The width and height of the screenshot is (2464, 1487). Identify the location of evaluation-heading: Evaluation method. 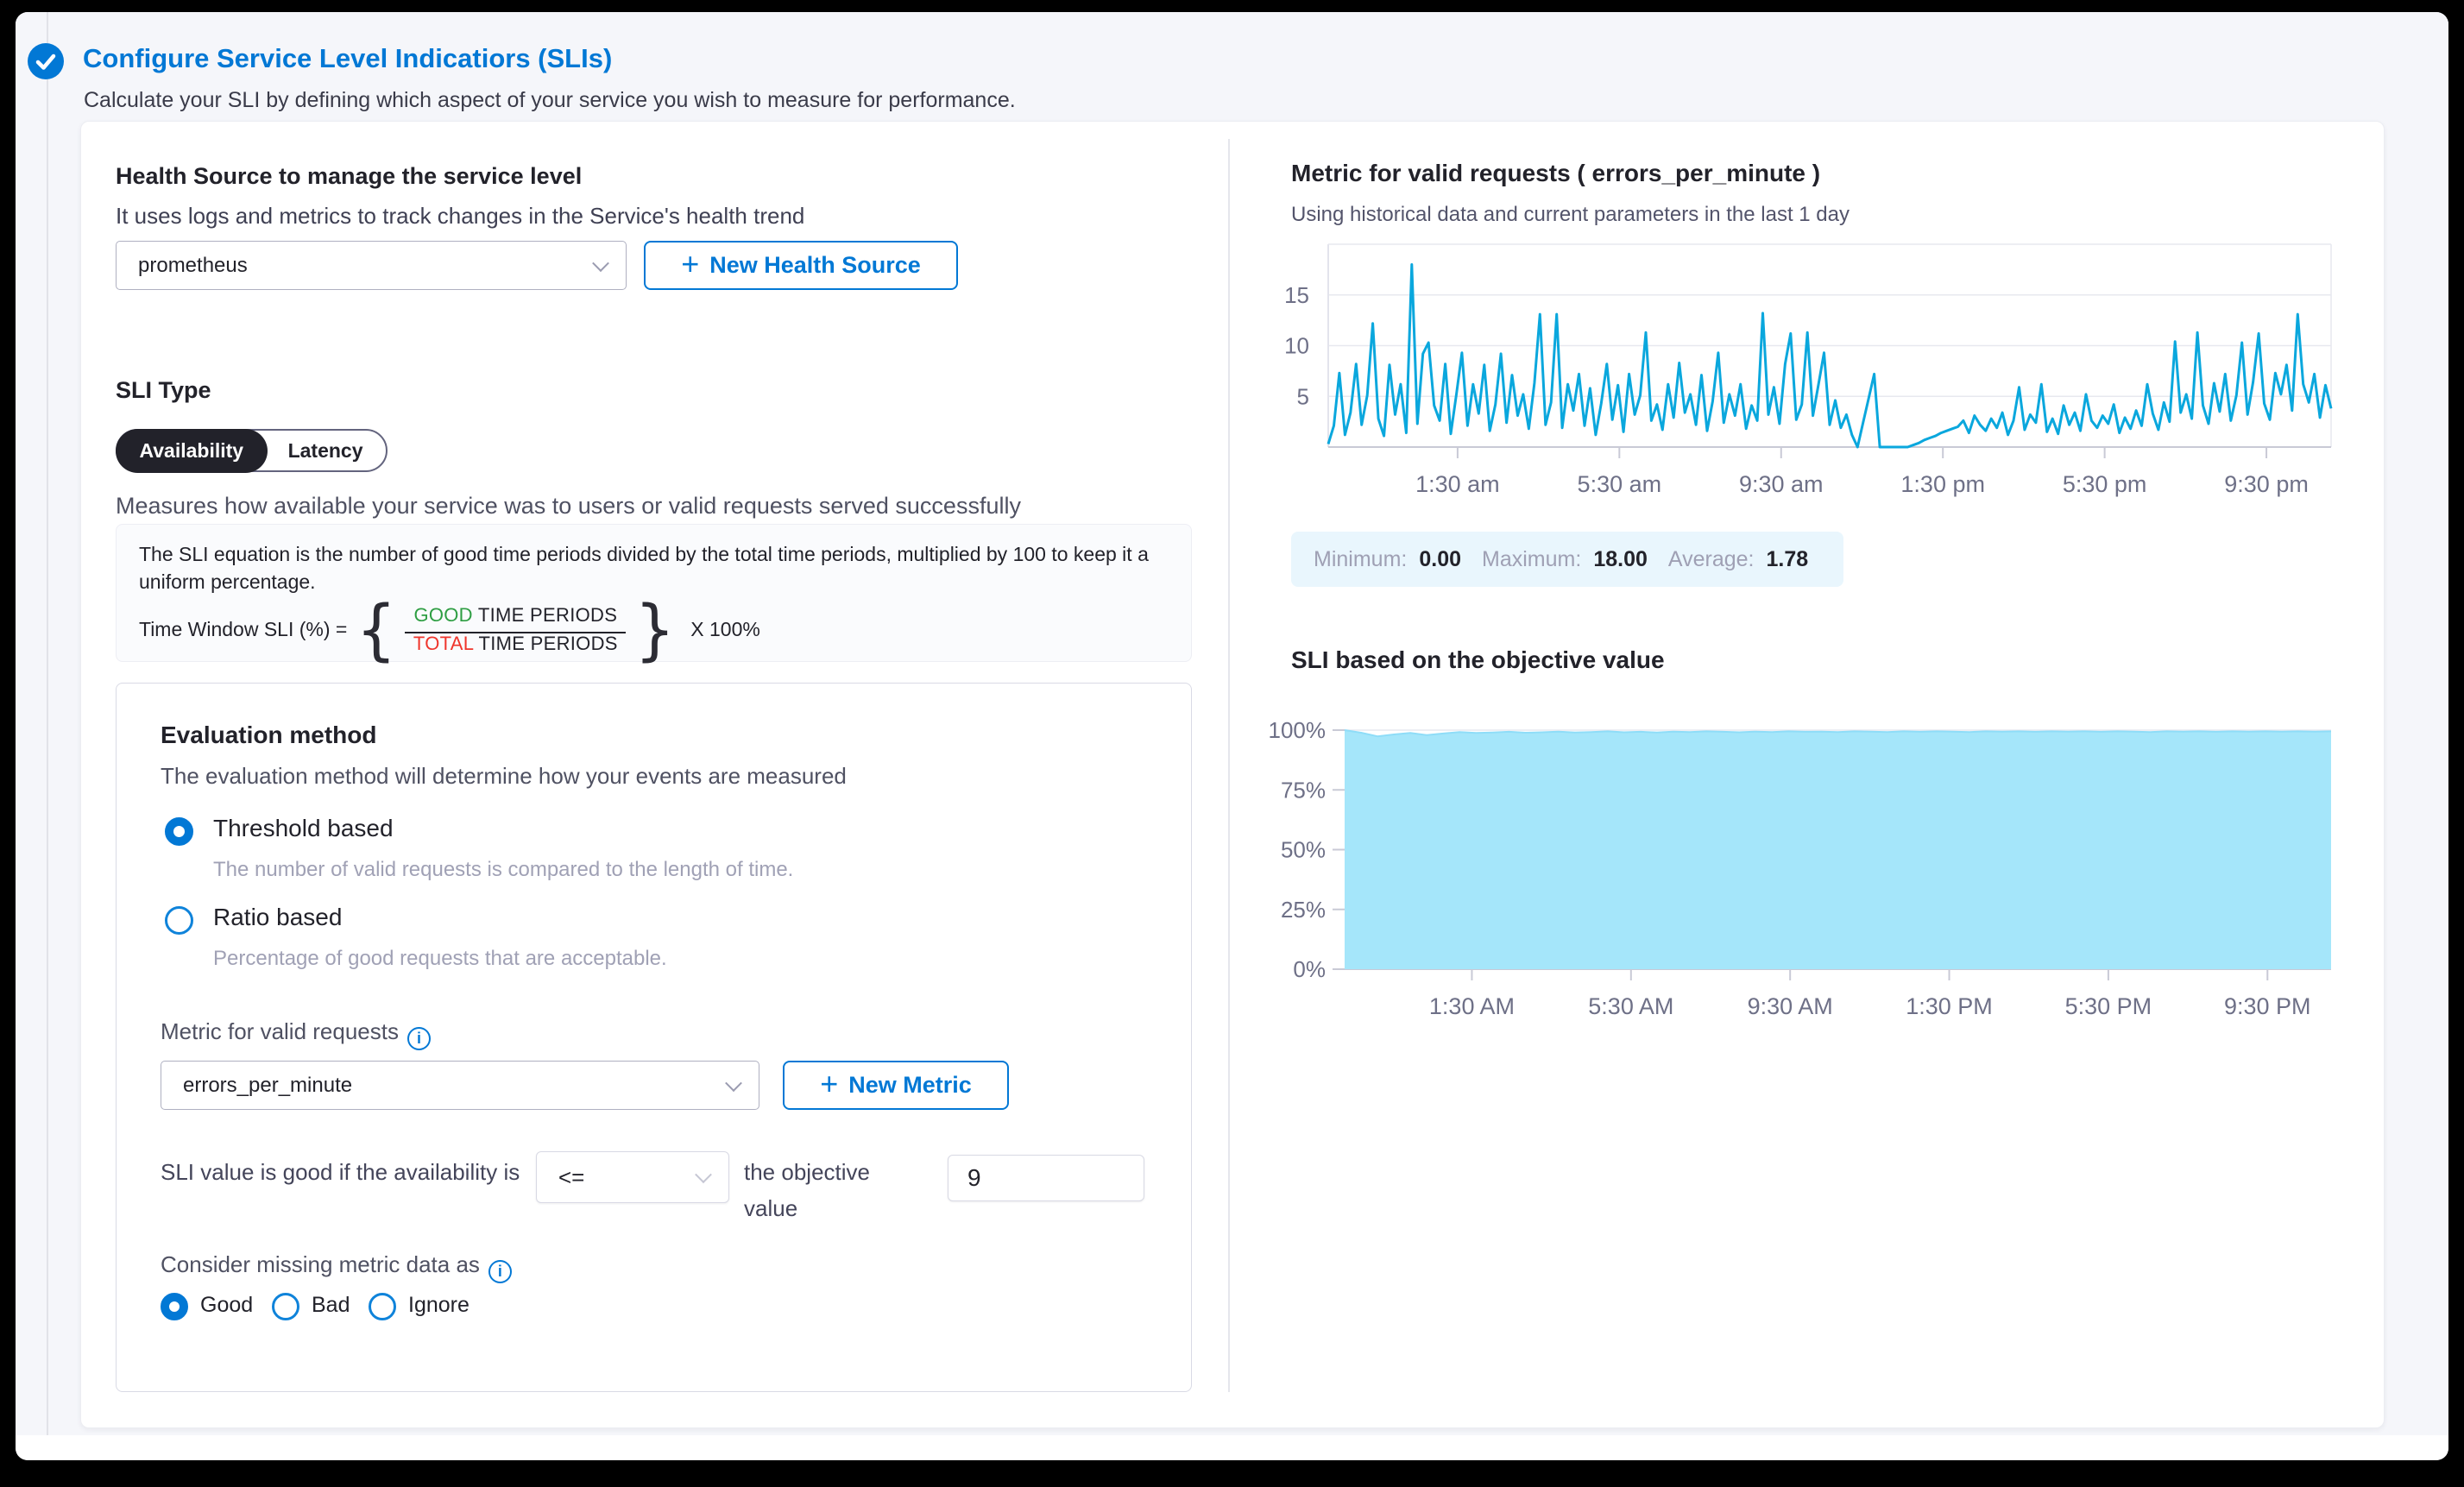
(269, 734).